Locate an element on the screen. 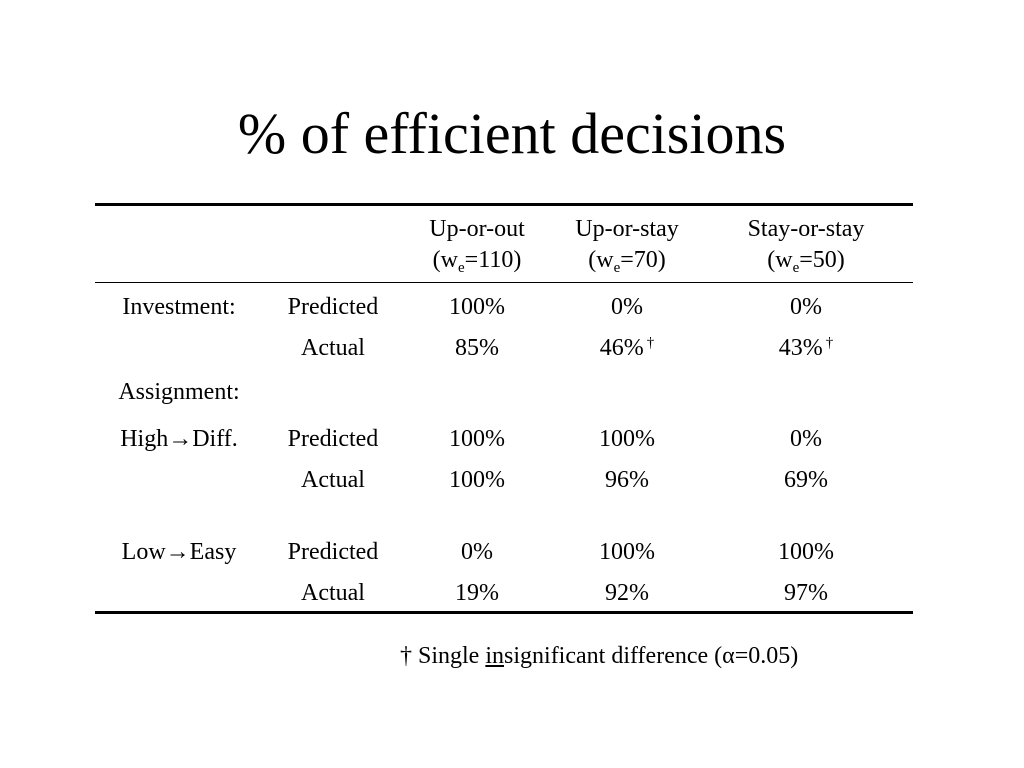 This screenshot has height=768, width=1024. row-label-high-diff: High→Diff. is located at coordinates (179, 439).